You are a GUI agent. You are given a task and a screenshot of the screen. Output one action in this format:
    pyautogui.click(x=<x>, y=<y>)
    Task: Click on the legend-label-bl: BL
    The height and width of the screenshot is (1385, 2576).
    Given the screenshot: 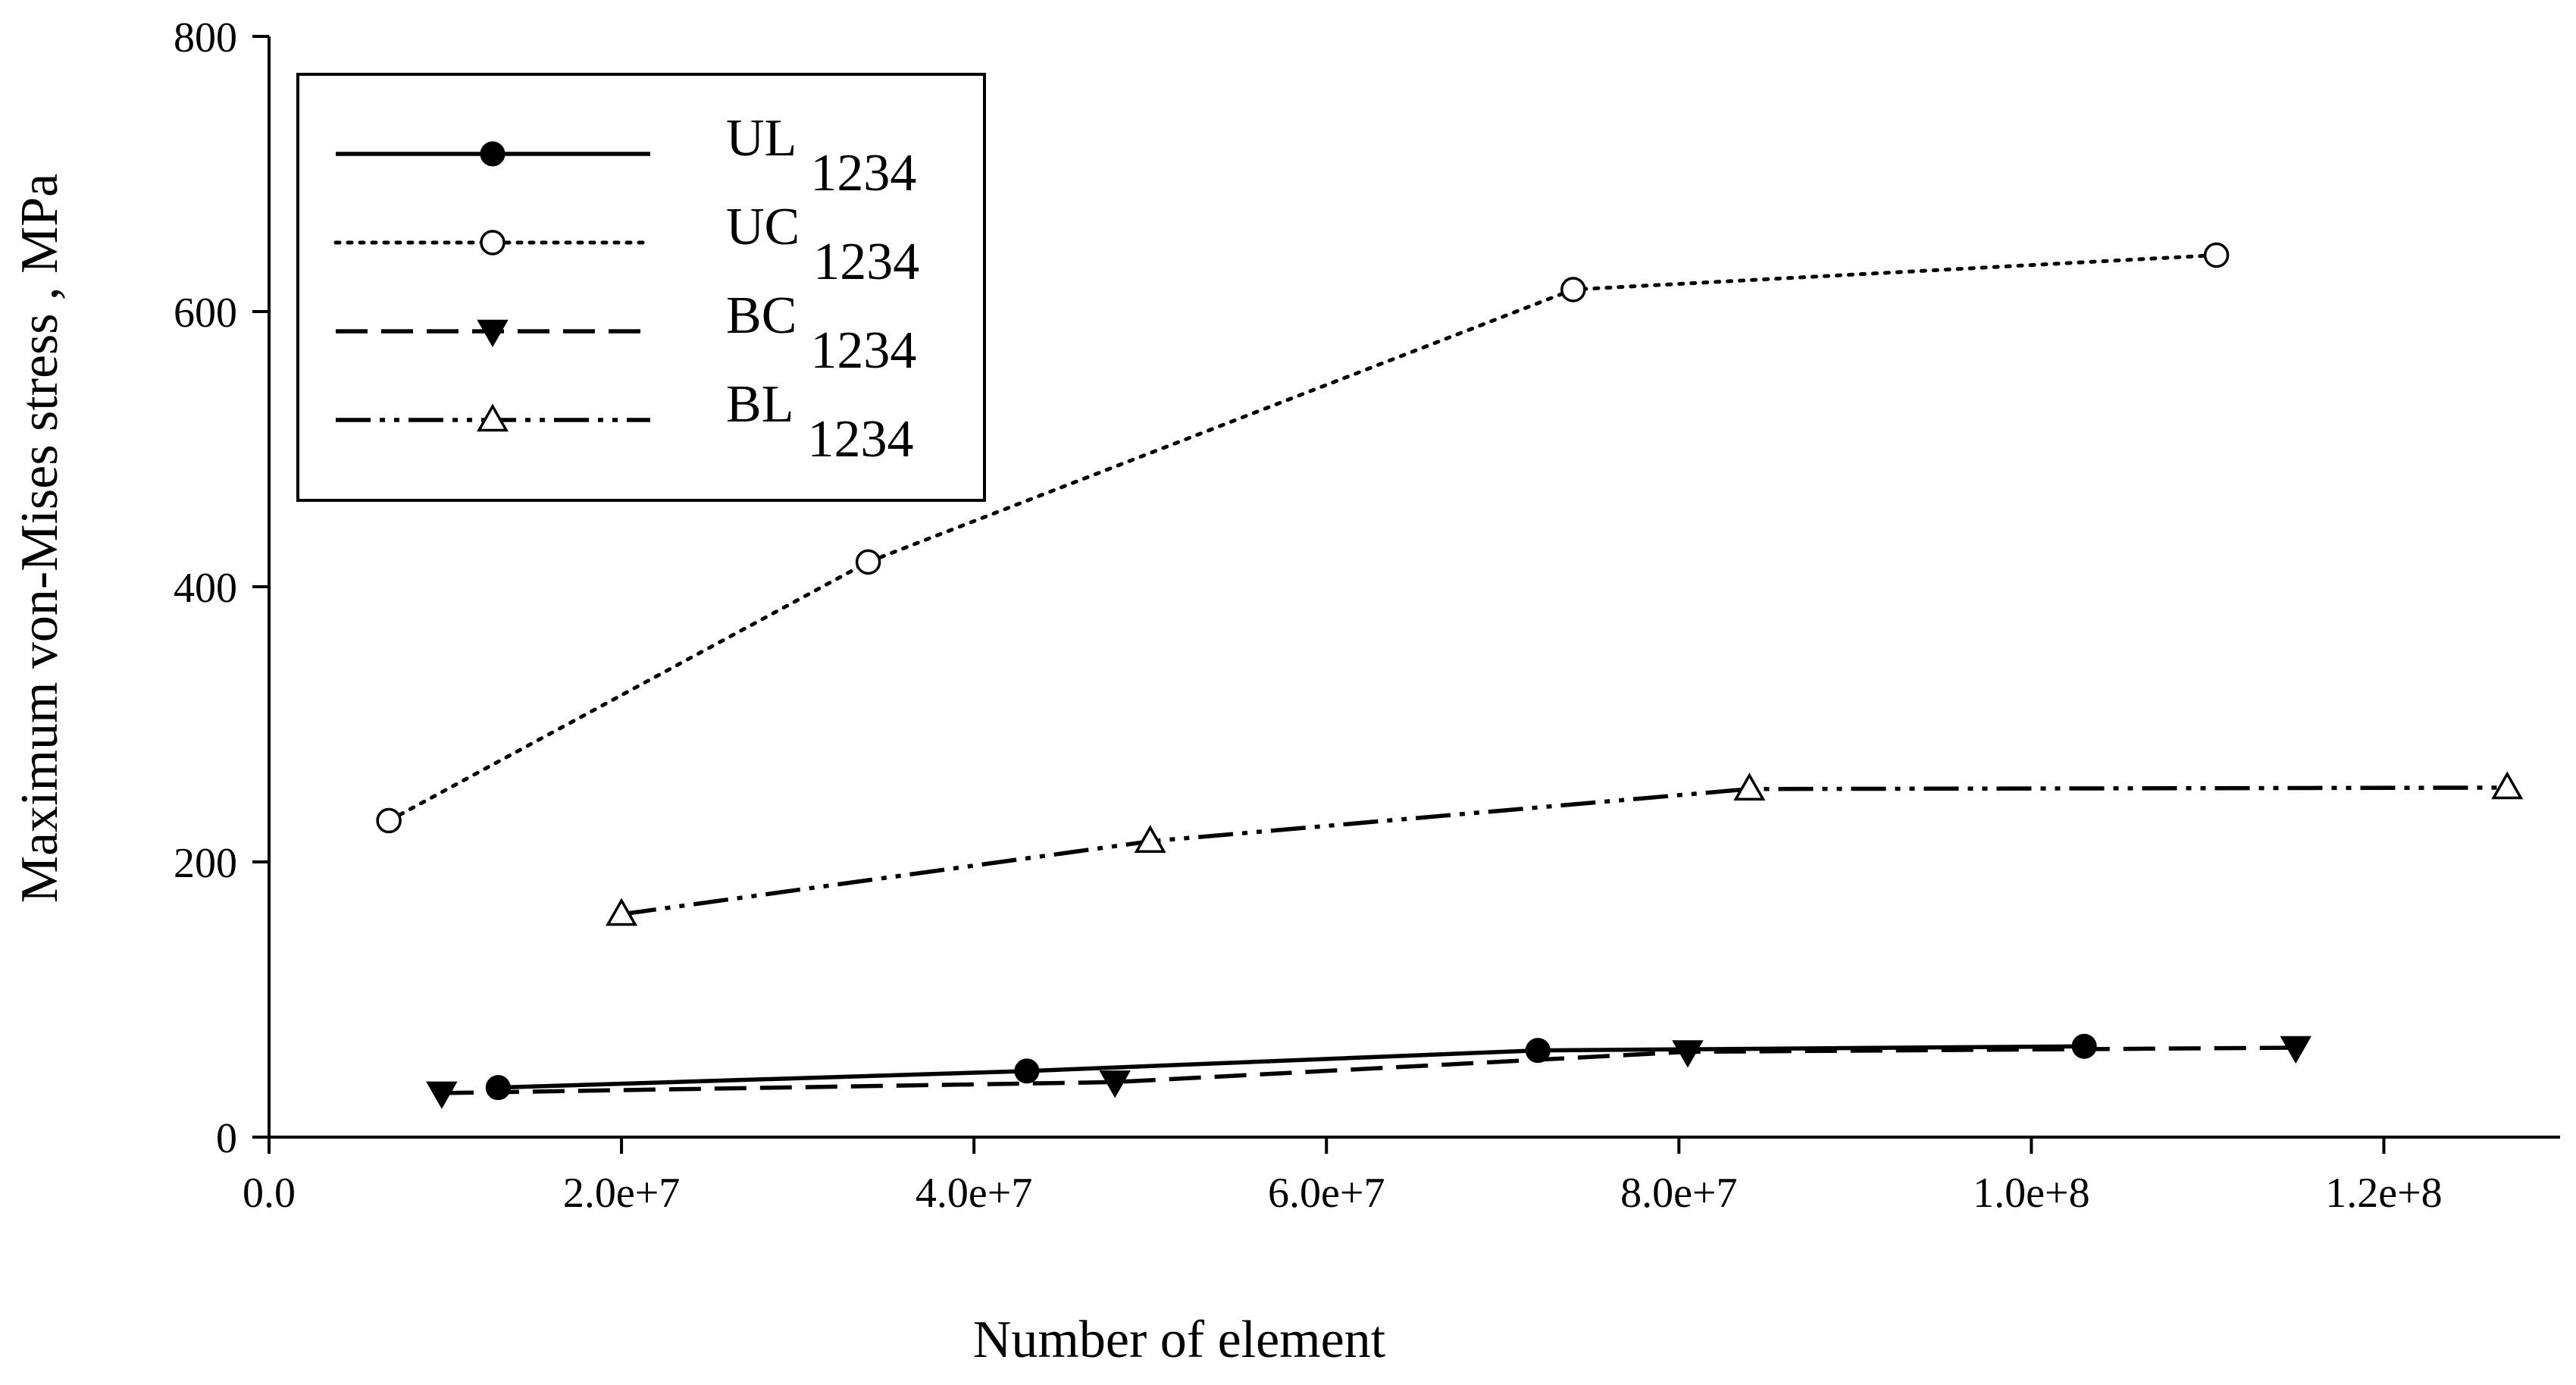 What is the action you would take?
    pyautogui.click(x=759, y=405)
    